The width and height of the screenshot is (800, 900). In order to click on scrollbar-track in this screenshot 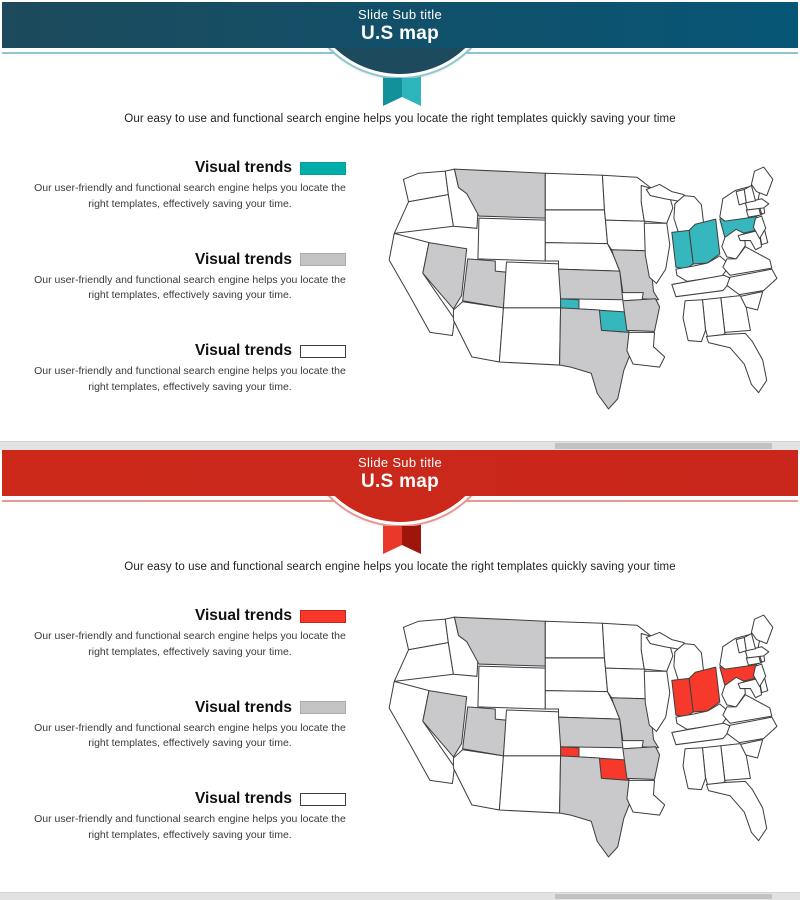, I will do `click(400, 896)`.